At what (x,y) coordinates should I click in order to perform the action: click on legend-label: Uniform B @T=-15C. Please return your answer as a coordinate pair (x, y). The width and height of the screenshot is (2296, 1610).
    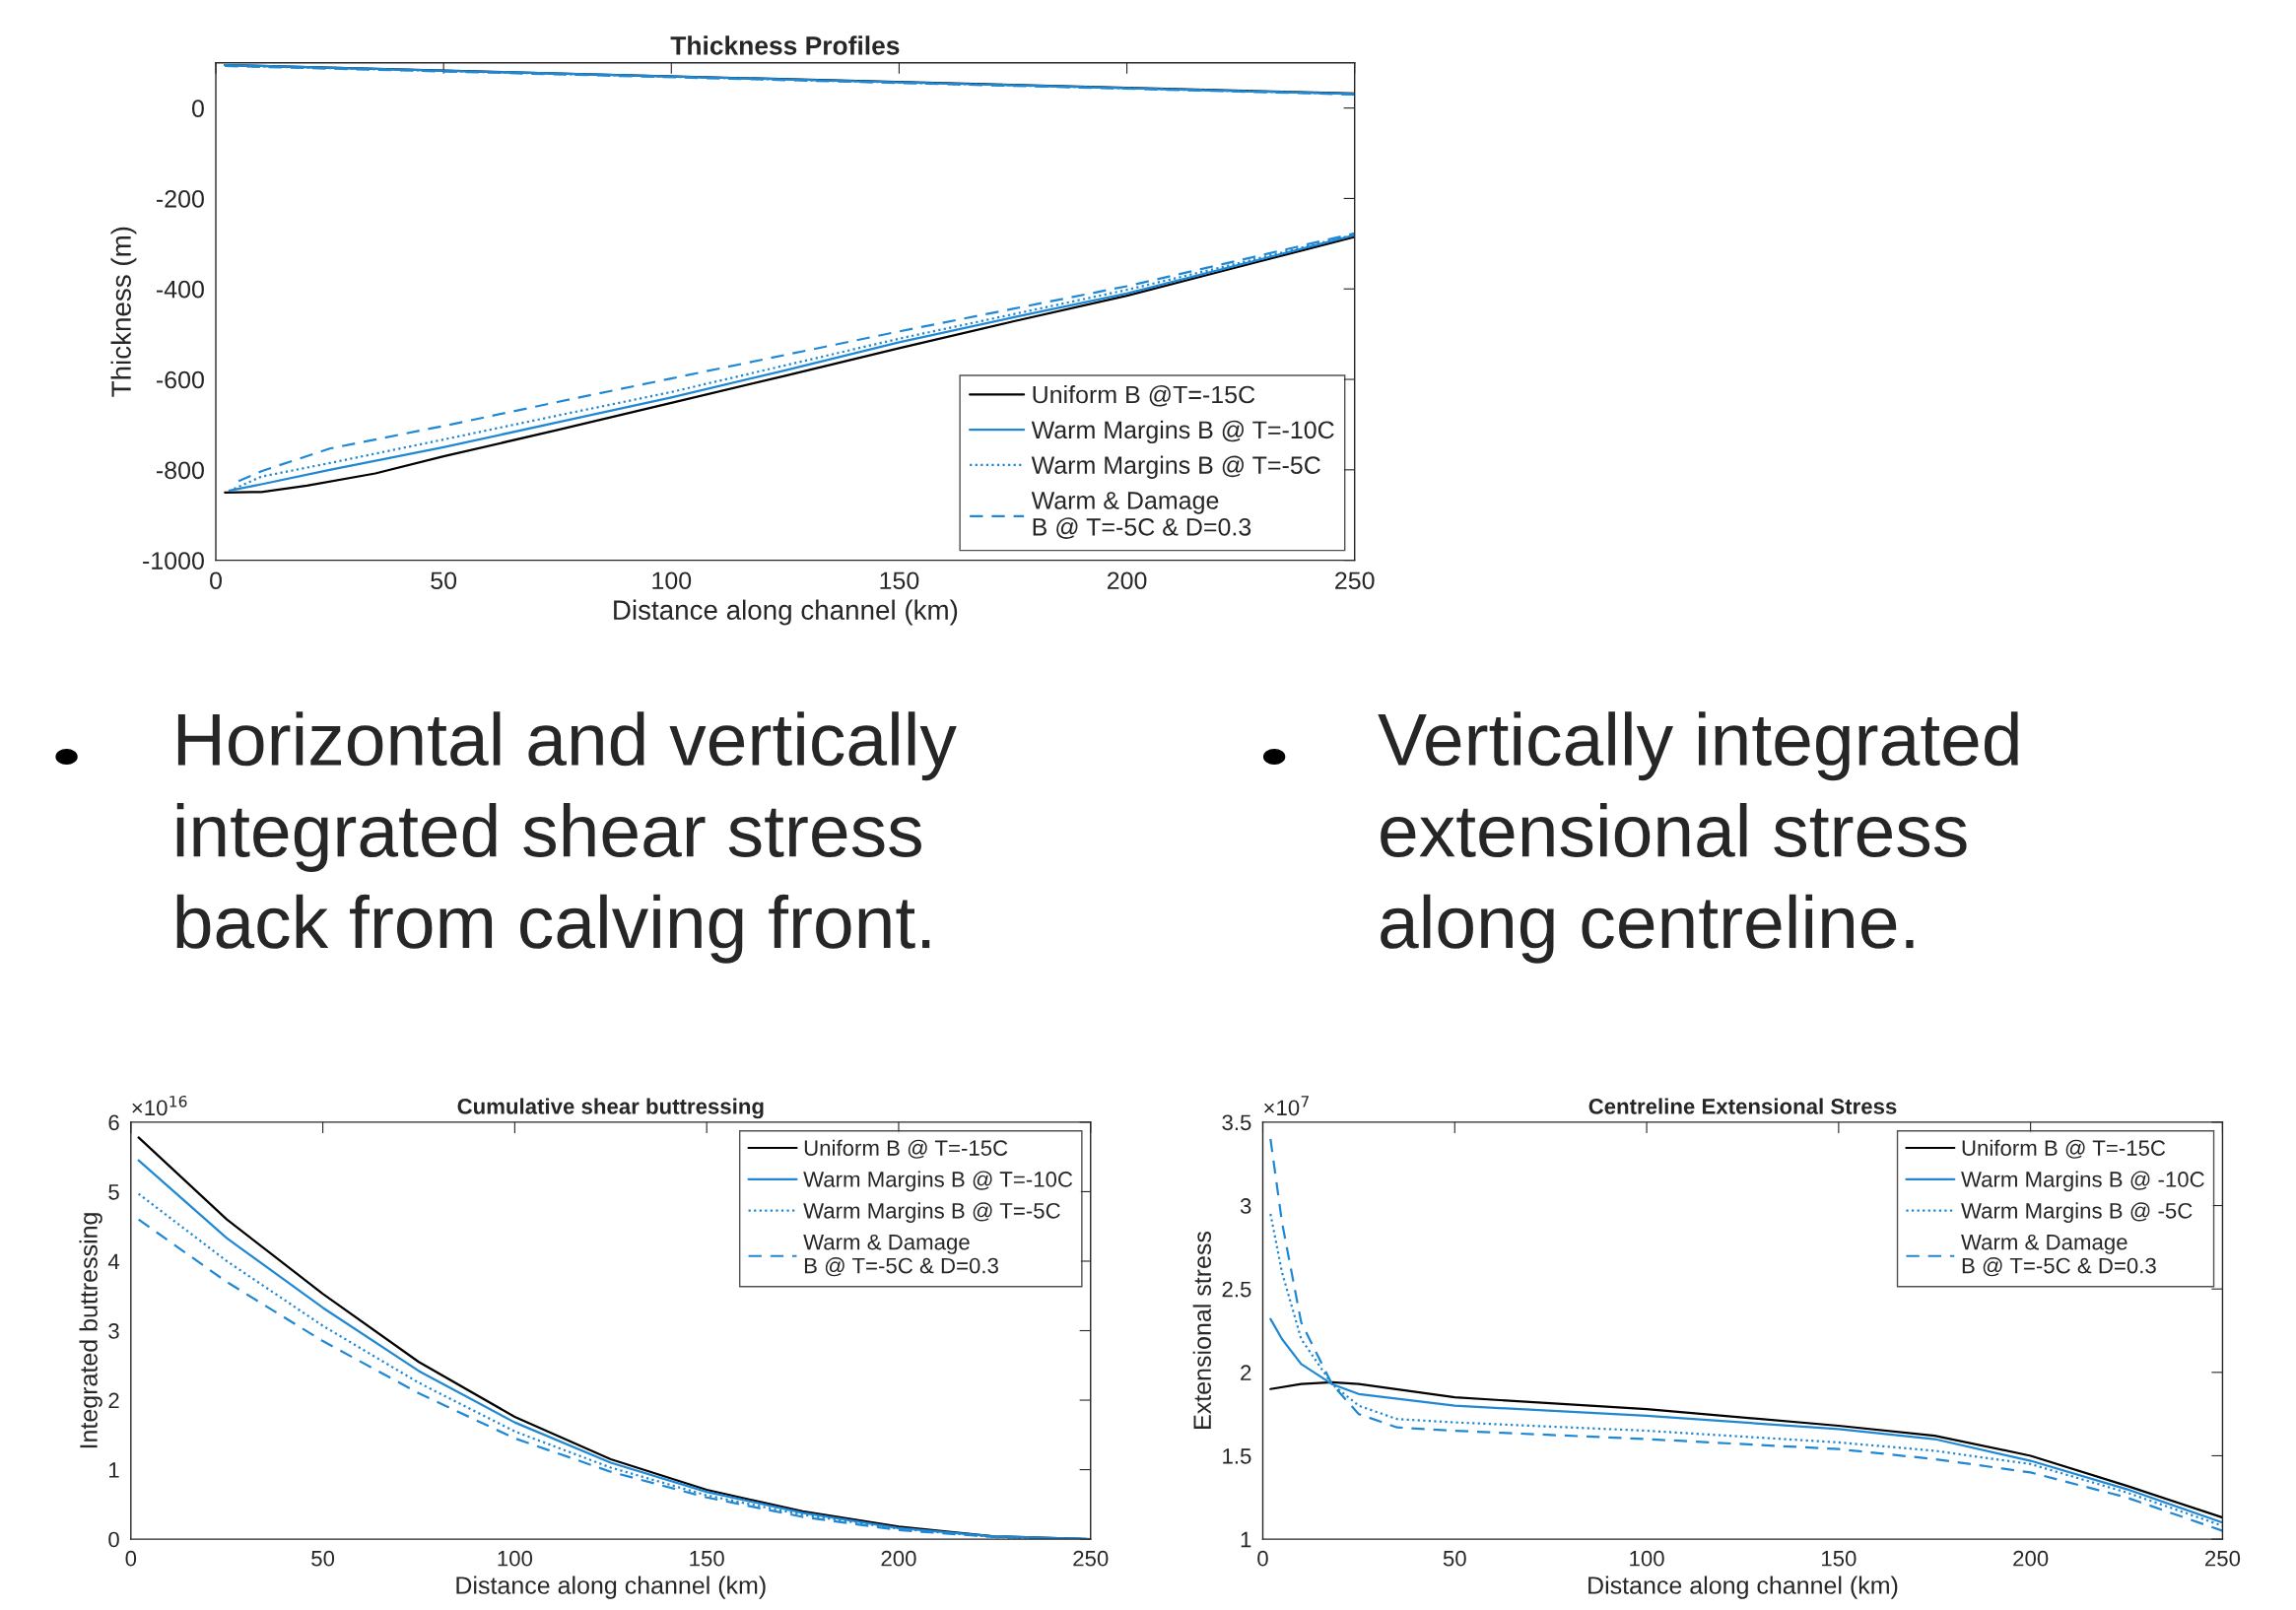
    Looking at the image, I should click on (1144, 395).